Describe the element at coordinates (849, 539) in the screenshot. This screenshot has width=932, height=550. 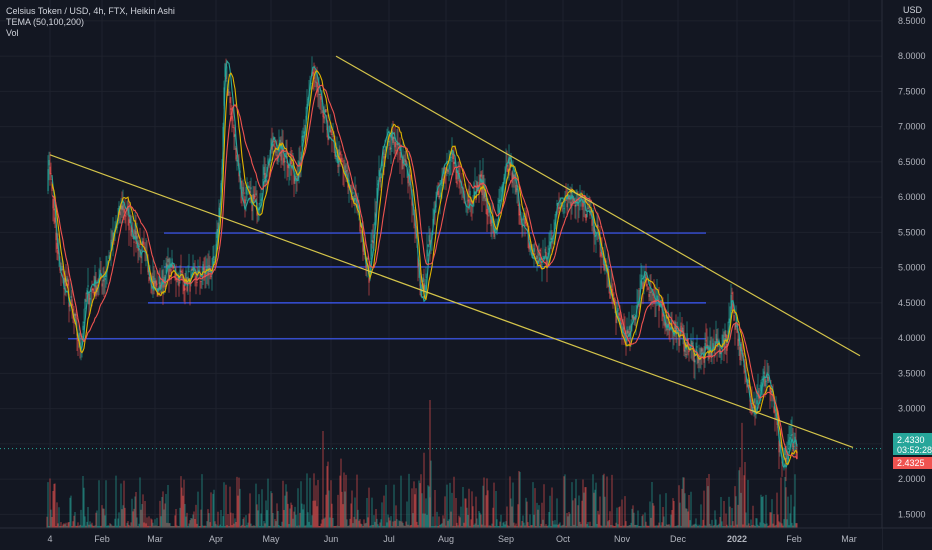
I see `time-tick-label: Mar` at that location.